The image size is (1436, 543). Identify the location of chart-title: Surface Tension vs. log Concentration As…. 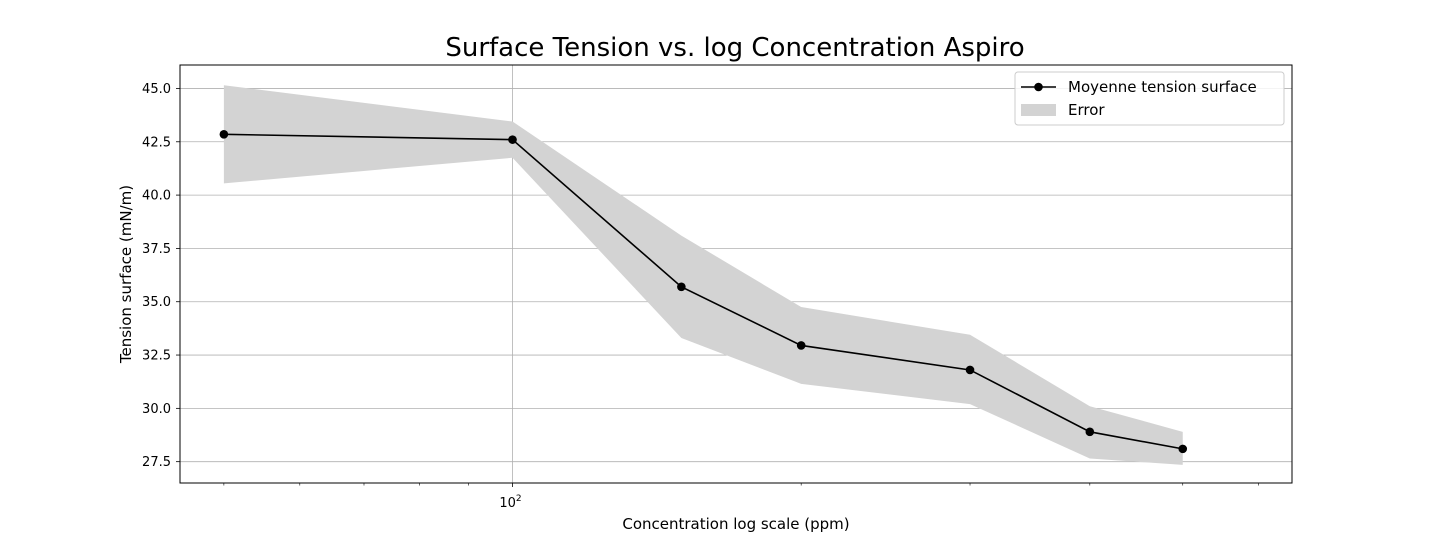
(734, 48).